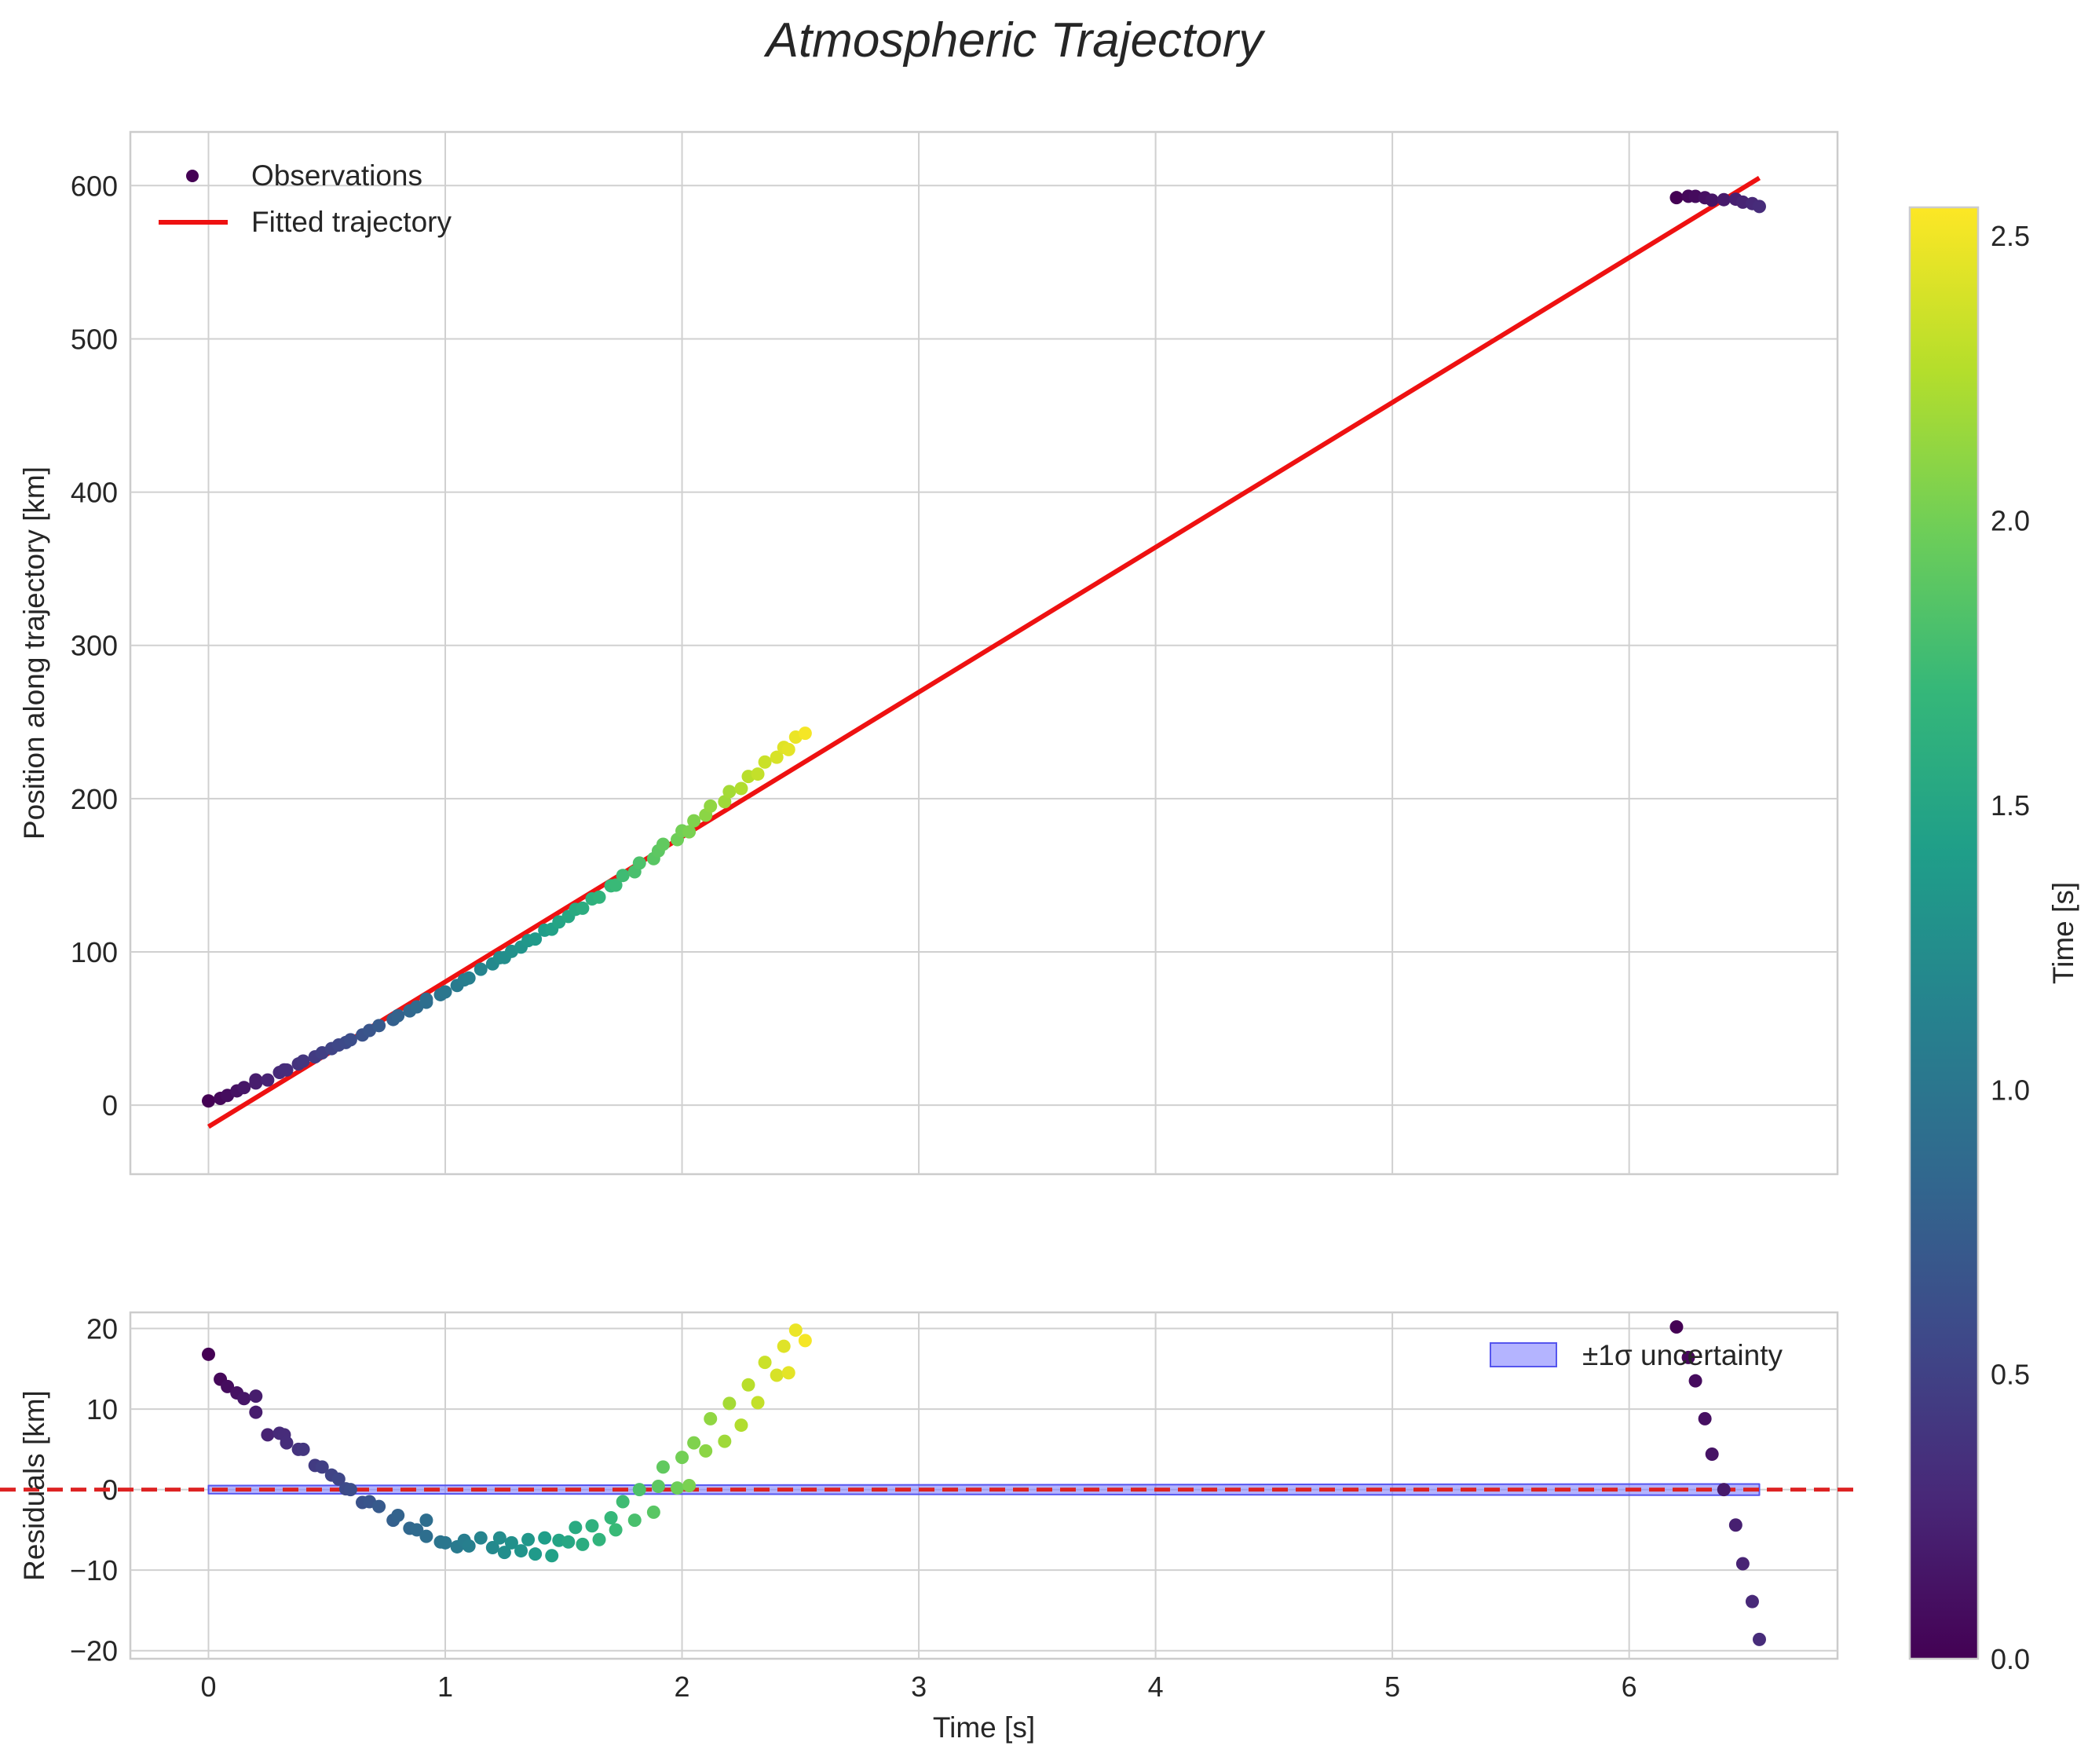 This screenshot has height=1764, width=2099. Describe the element at coordinates (34, 1485) in the screenshot. I see `bottom-y-axis-label: Residuals [km]` at that location.